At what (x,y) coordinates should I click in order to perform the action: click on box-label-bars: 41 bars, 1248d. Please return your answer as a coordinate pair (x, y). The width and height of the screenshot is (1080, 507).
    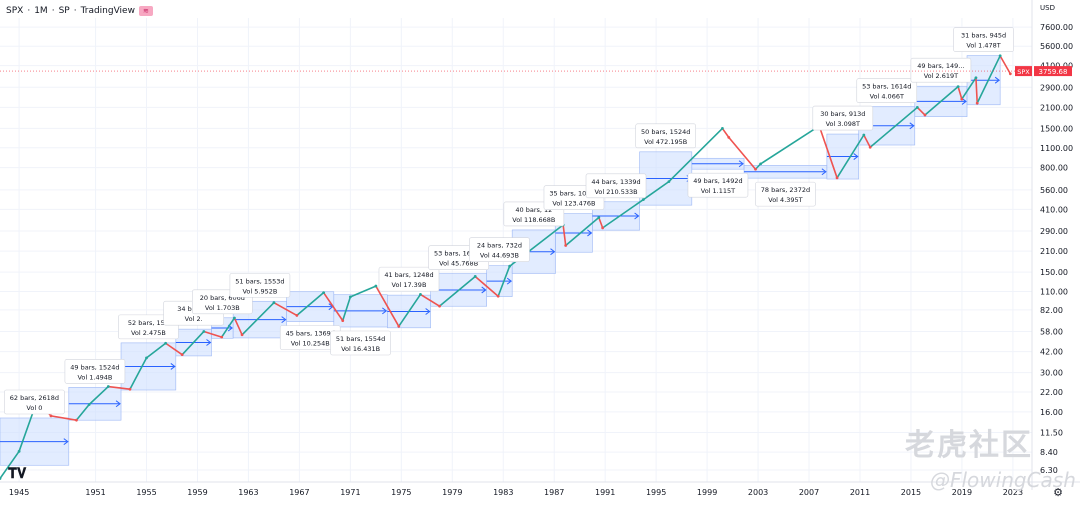
    Looking at the image, I should click on (408, 275).